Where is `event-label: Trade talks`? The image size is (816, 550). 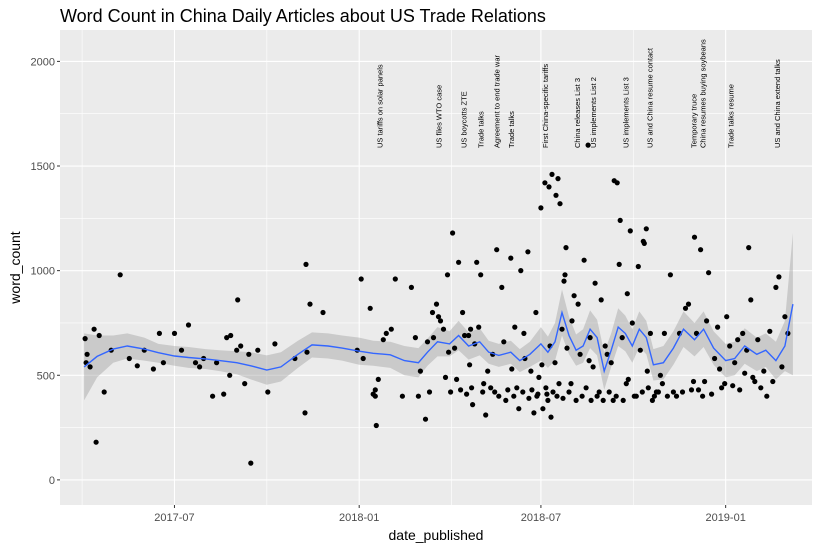 event-label: Trade talks is located at coordinates (511, 129).